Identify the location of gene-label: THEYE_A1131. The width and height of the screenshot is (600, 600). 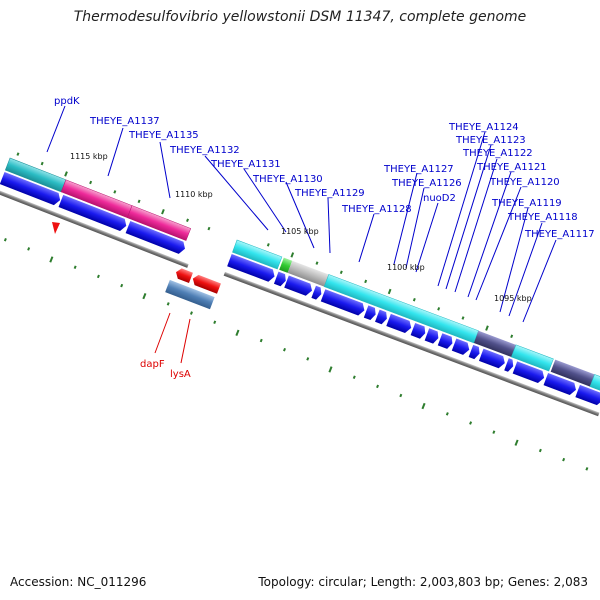
(245, 164).